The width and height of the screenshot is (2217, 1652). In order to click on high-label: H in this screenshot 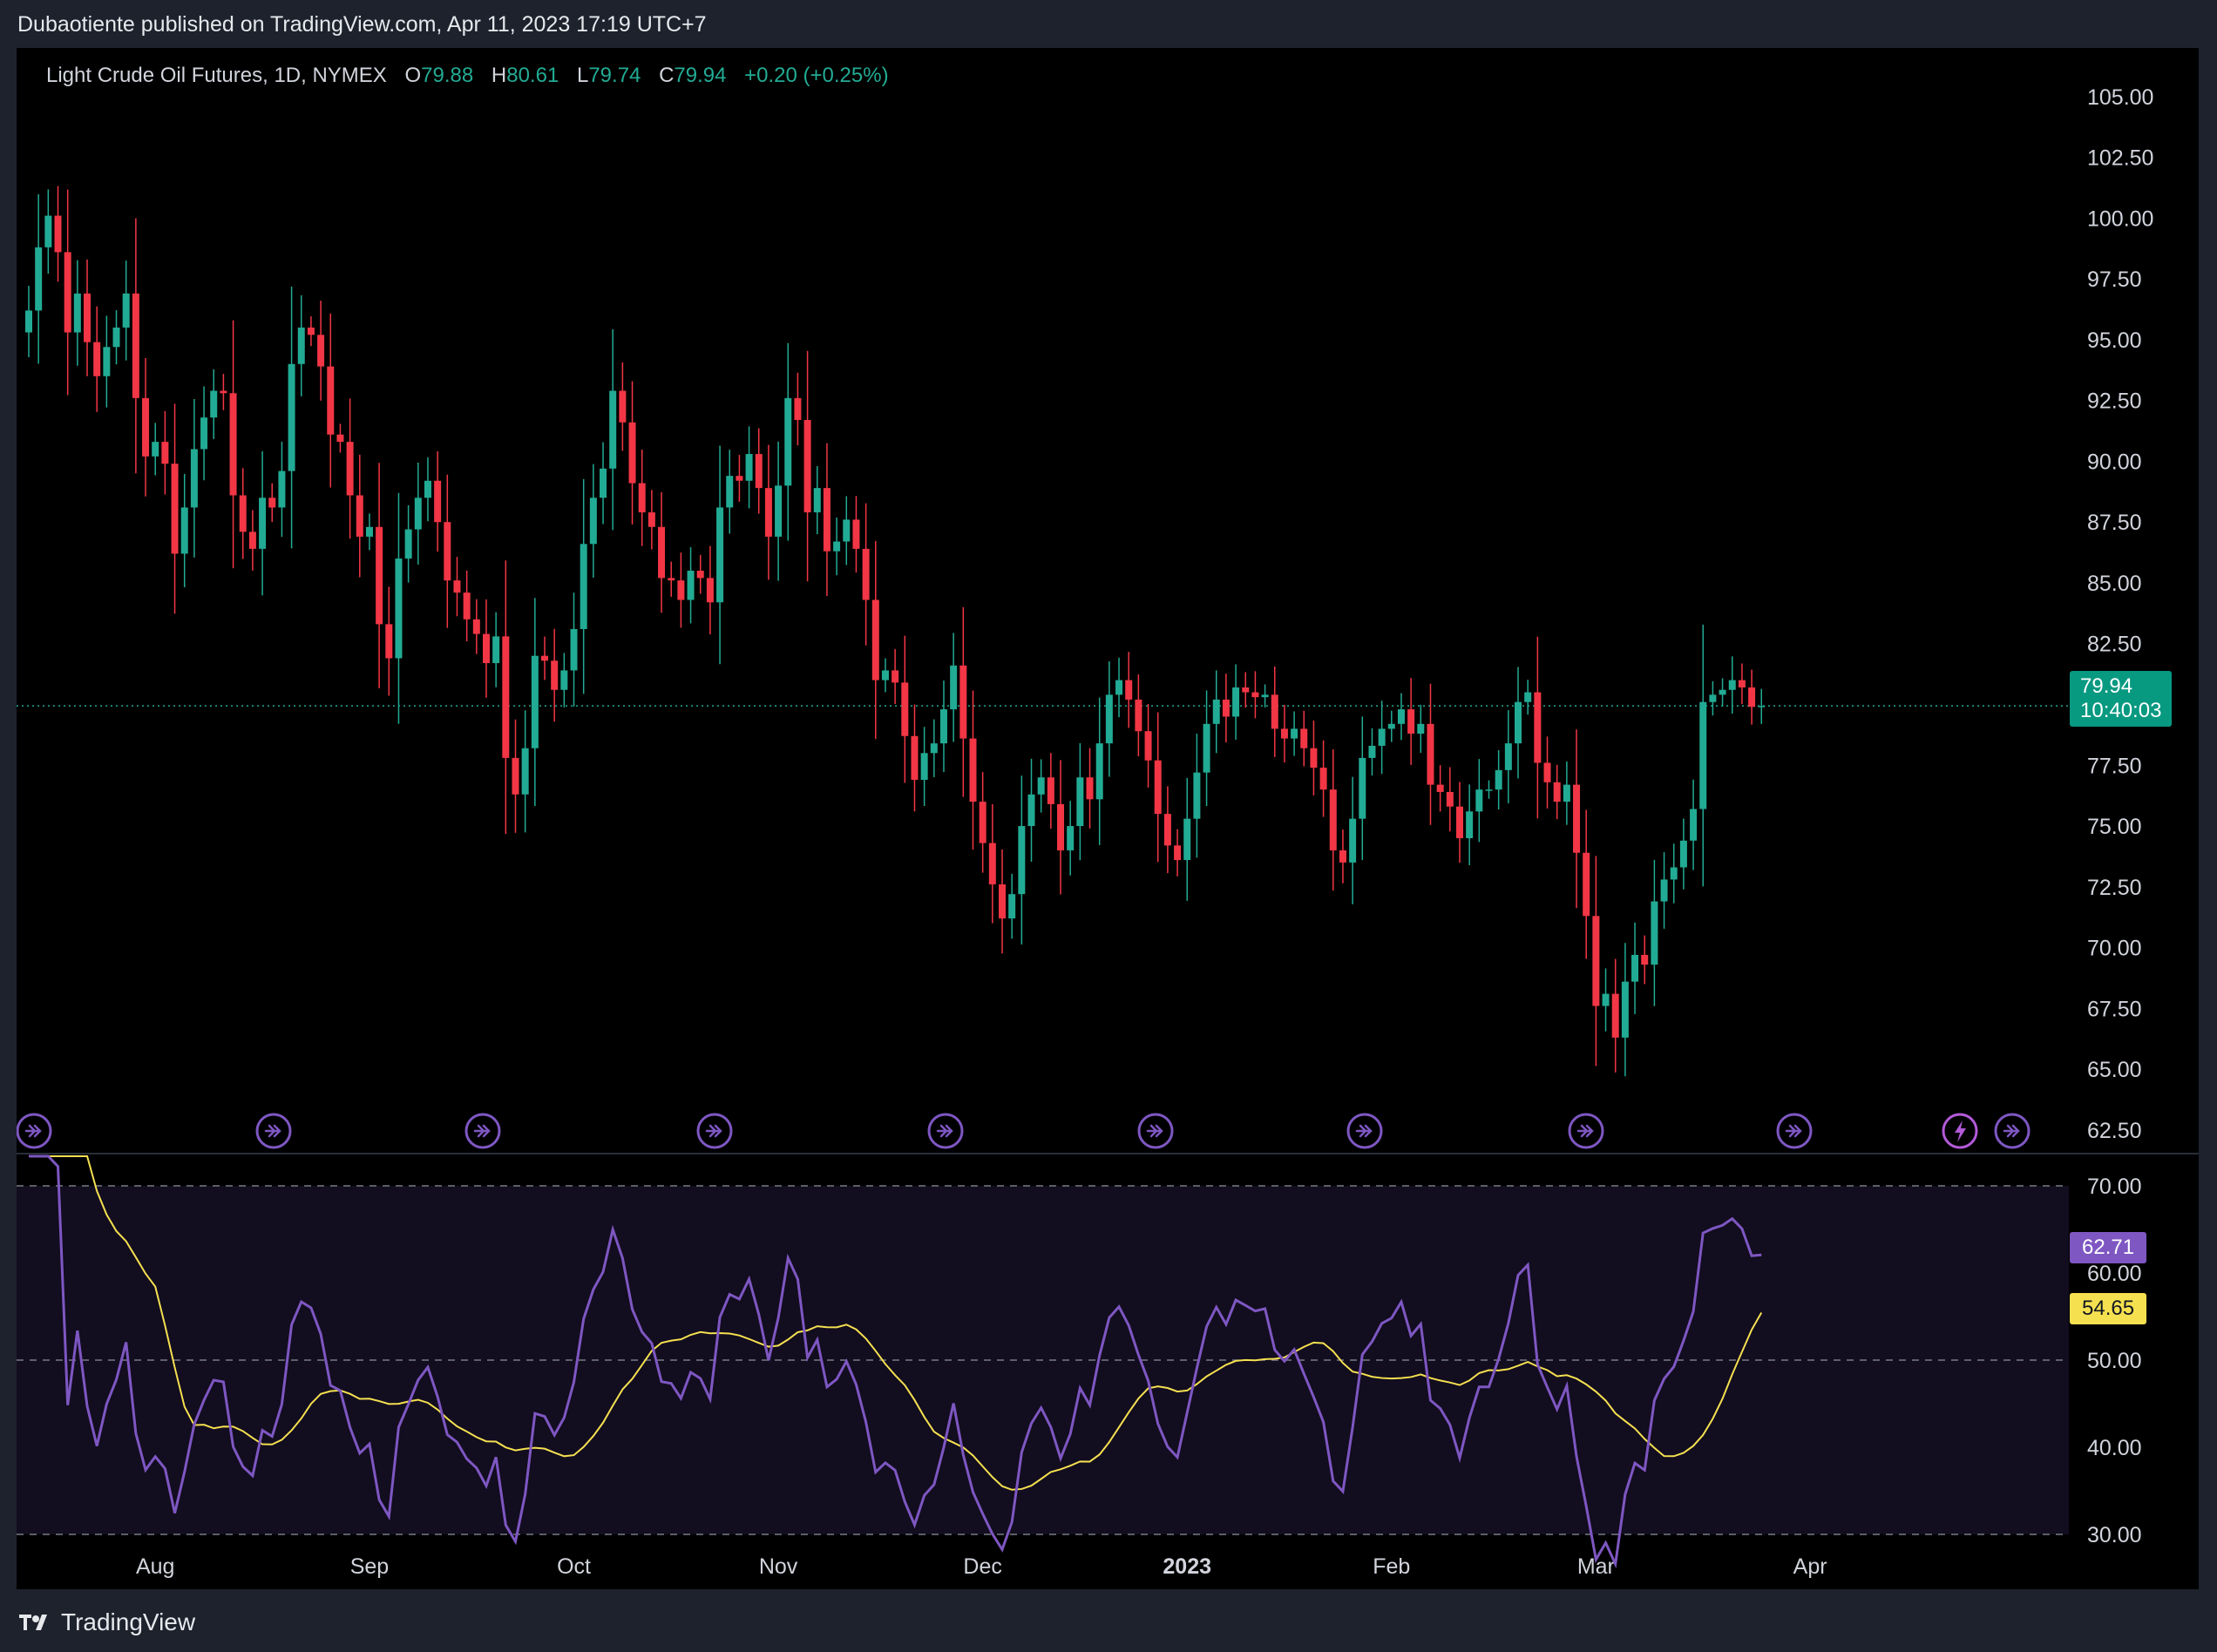, I will do `click(499, 75)`.